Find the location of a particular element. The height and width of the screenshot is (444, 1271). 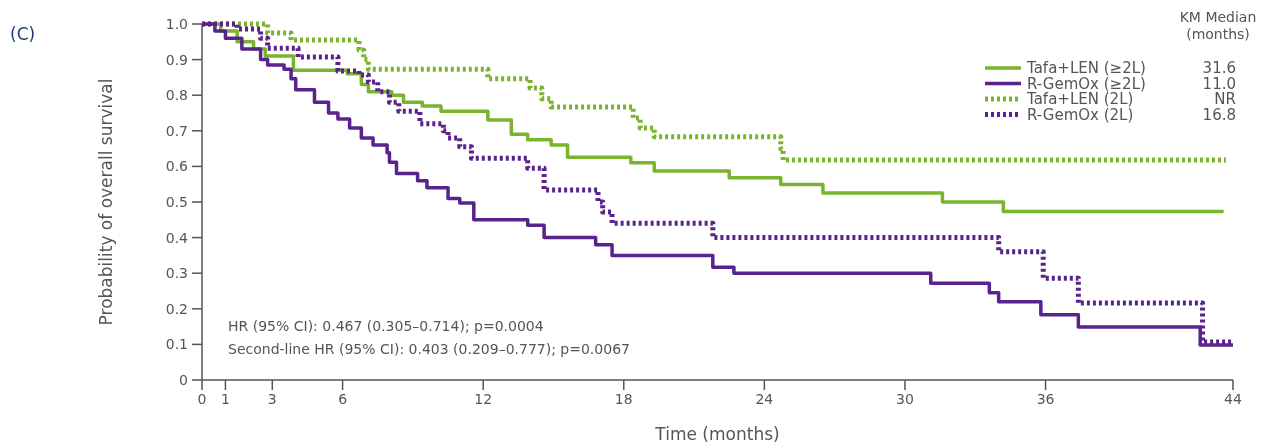

legend-label: Tafa+LEN (2L) is located at coordinates (1080, 99).